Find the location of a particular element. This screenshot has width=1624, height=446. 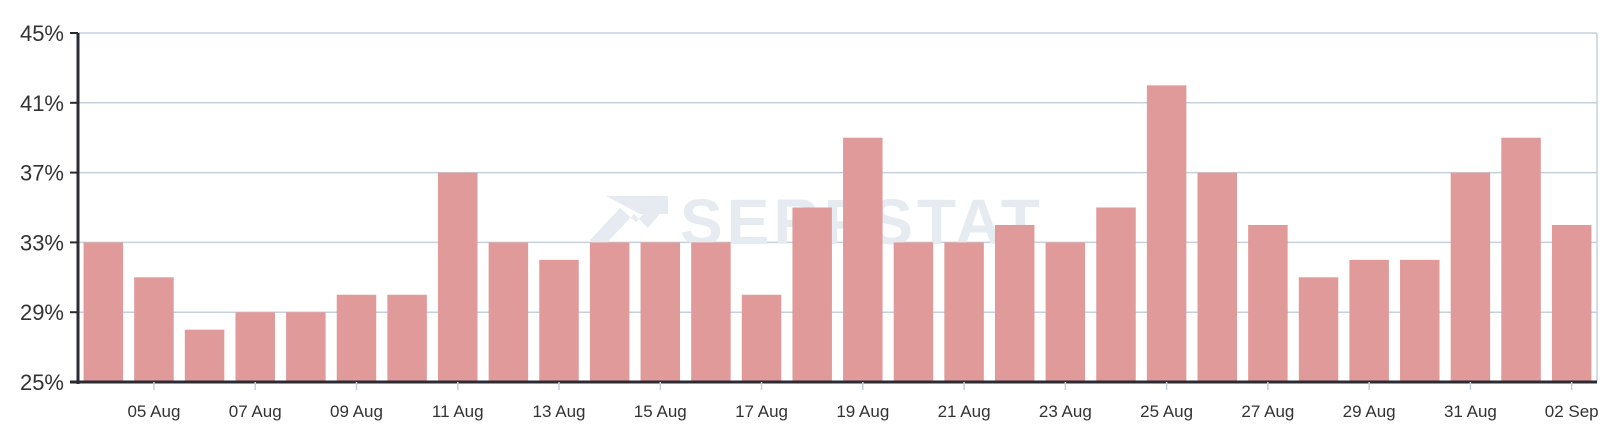

x-tick-label: 25 Aug is located at coordinates (1166, 411).